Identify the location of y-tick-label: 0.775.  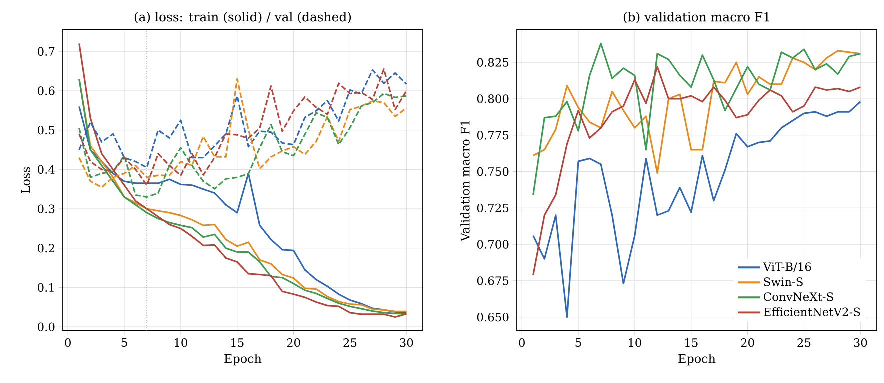
(493, 135).